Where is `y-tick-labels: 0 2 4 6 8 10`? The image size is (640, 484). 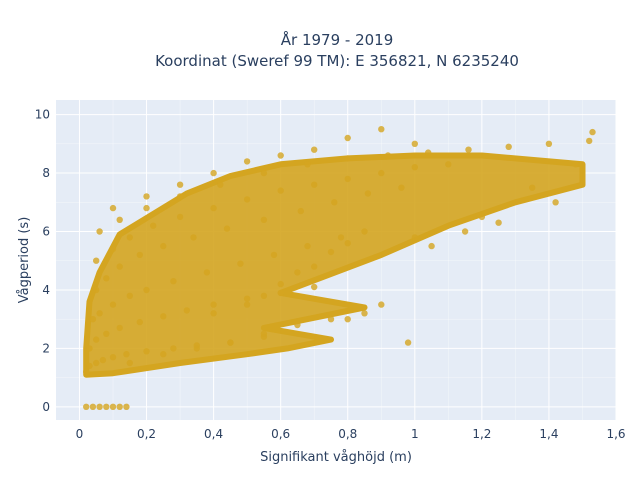 y-tick-labels: 0 2 4 6 8 10 is located at coordinates (42, 261).